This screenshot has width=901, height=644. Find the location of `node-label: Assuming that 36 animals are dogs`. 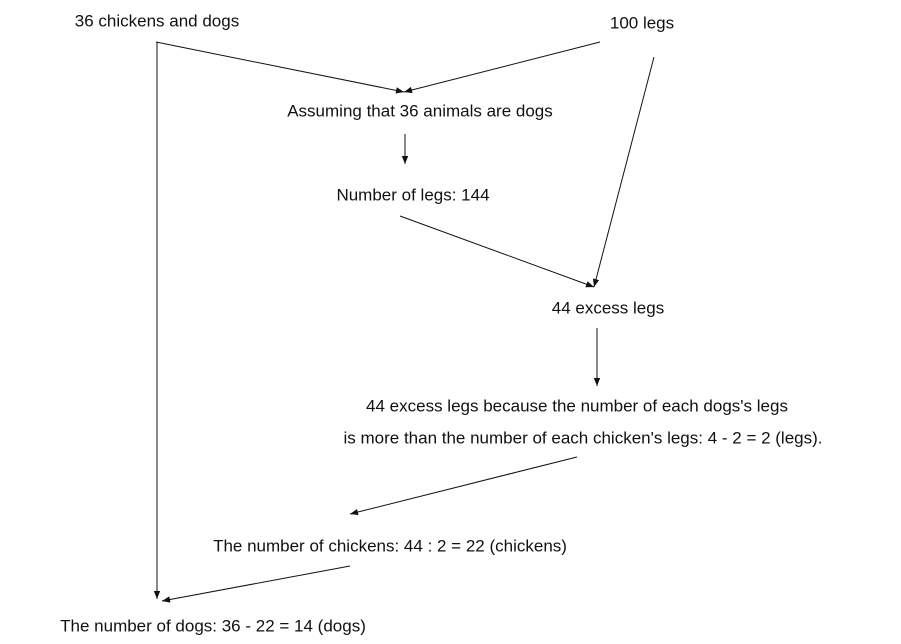

node-label: Assuming that 36 animals are dogs is located at coordinates (420, 110).